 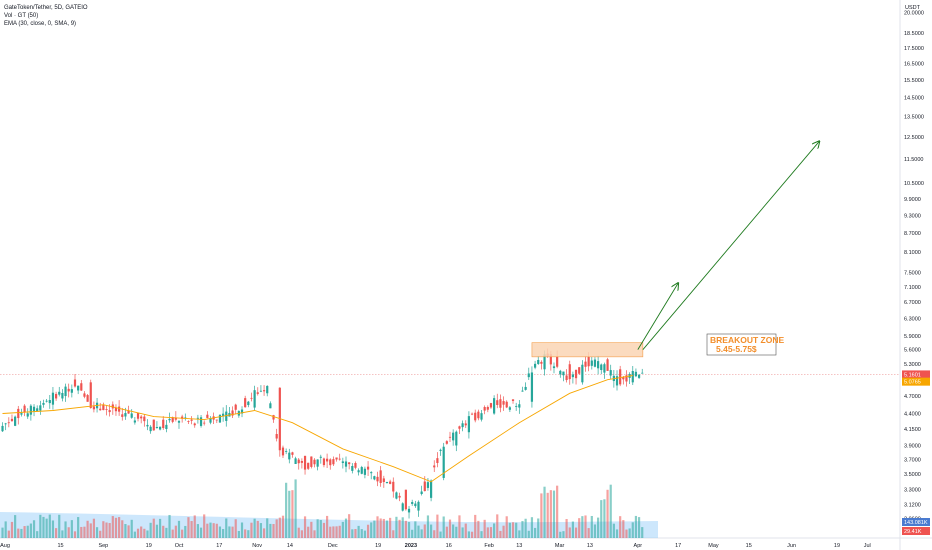 I want to click on time-tick-label: May, so click(x=713, y=546).